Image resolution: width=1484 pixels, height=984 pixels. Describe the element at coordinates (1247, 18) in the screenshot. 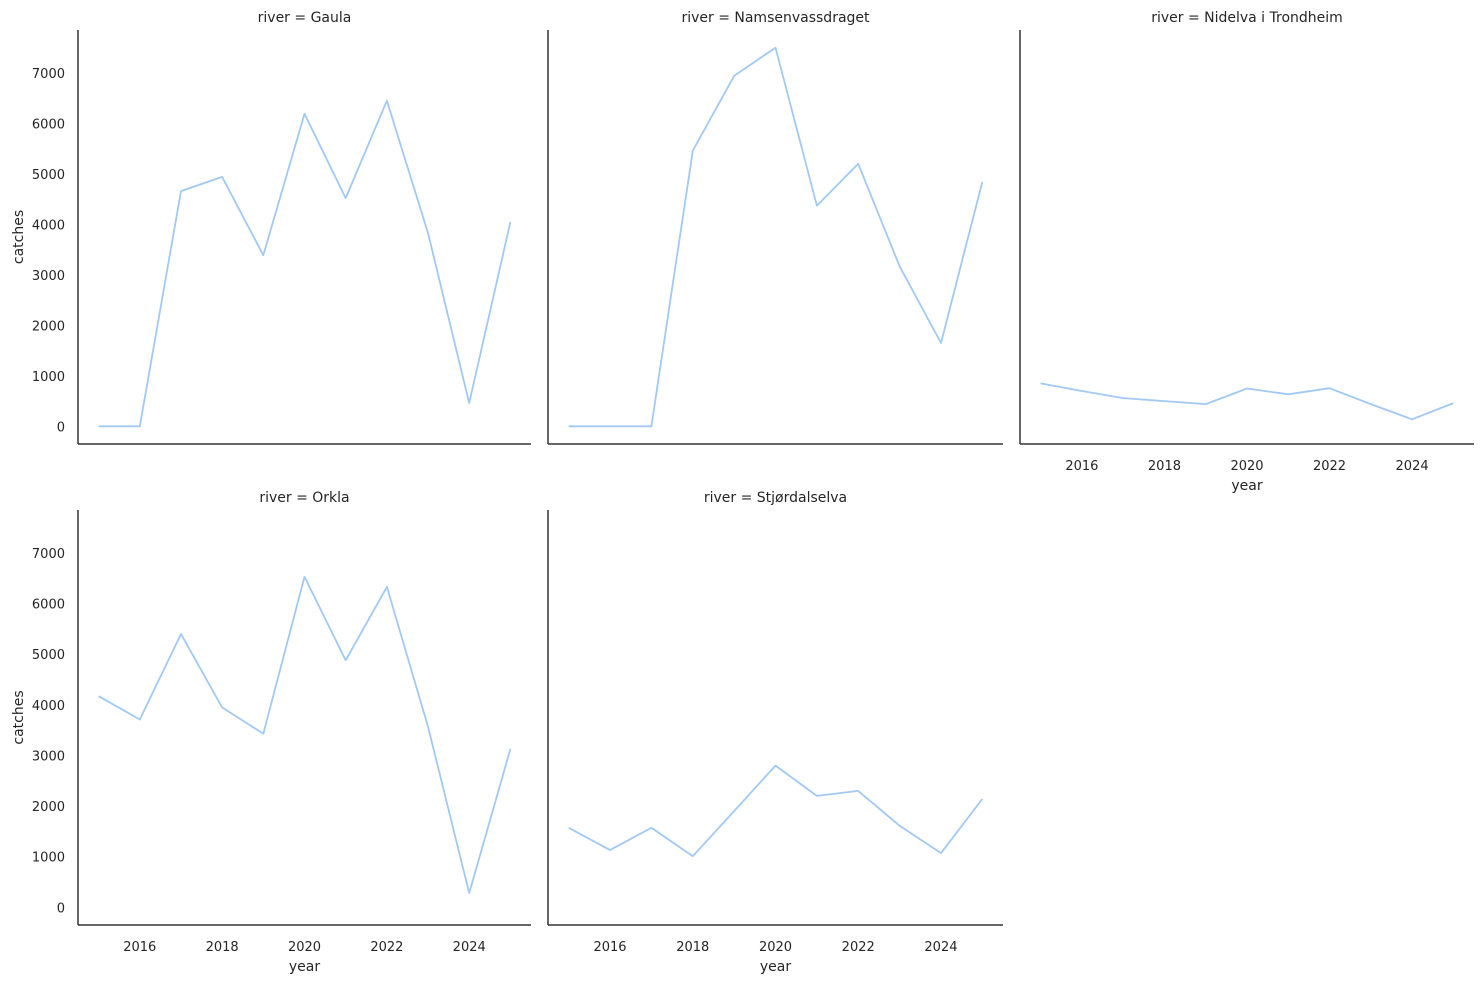

I see `panel-title: river = Nidelva i Trondheim` at that location.